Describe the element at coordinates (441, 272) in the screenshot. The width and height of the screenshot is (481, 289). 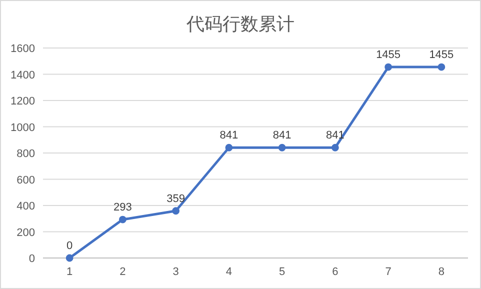
I see `x-tick-label: 8` at that location.